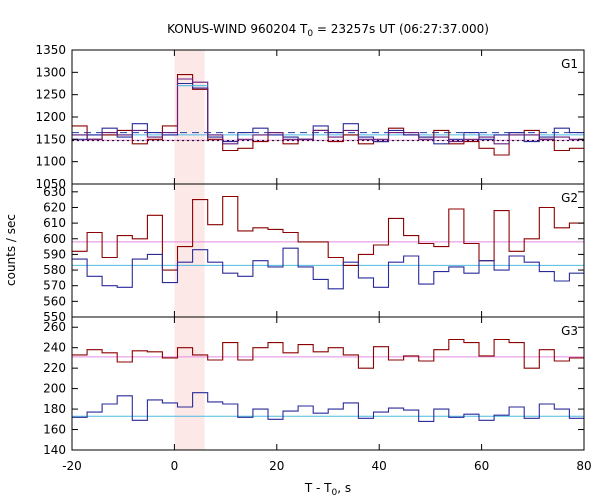 The height and width of the screenshot is (500, 600). What do you see at coordinates (310, 34) in the screenshot?
I see `chart-title-sub: 0` at bounding box center [310, 34].